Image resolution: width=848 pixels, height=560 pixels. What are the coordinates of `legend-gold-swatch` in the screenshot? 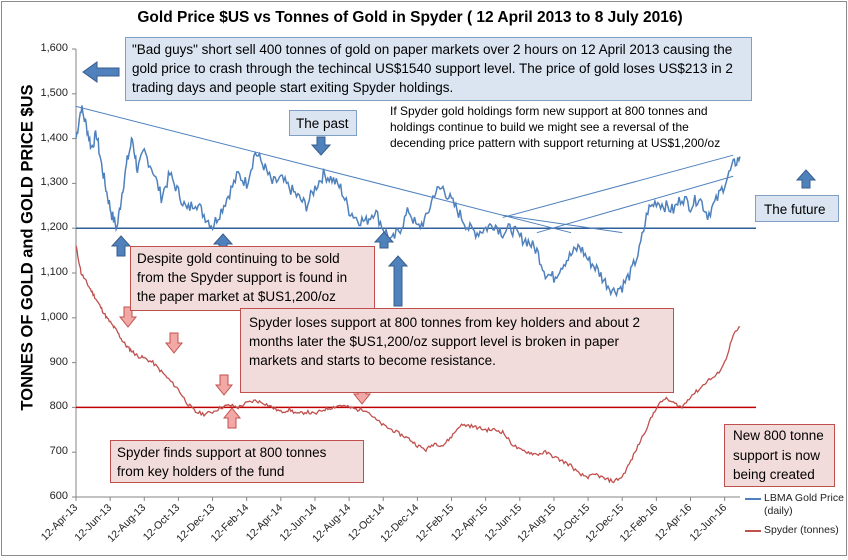 It's located at (753, 499).